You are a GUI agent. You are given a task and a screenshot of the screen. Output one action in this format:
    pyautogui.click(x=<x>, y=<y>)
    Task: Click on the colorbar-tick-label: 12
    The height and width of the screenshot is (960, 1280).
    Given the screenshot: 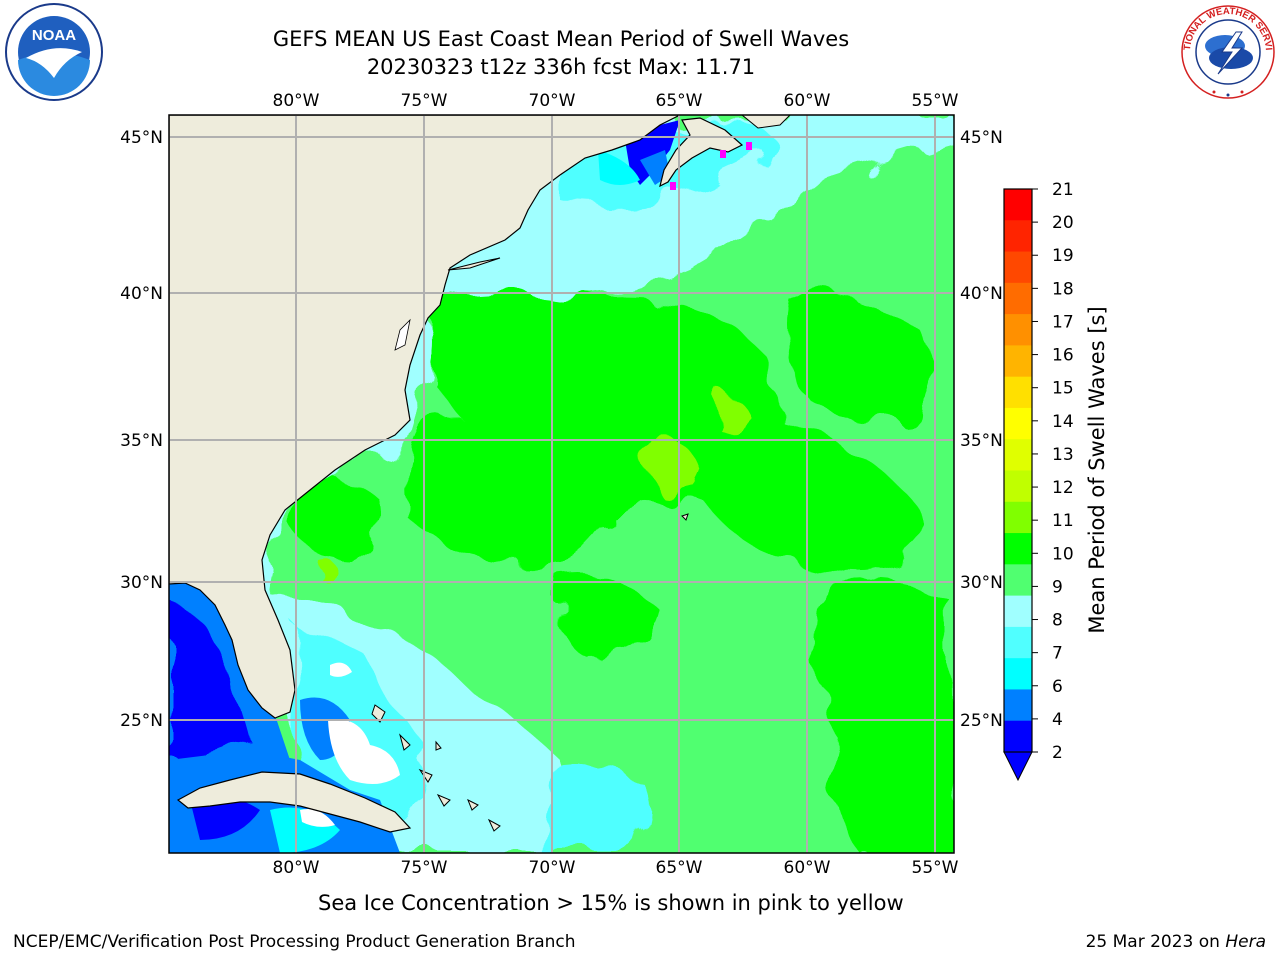 What is the action you would take?
    pyautogui.click(x=1063, y=488)
    